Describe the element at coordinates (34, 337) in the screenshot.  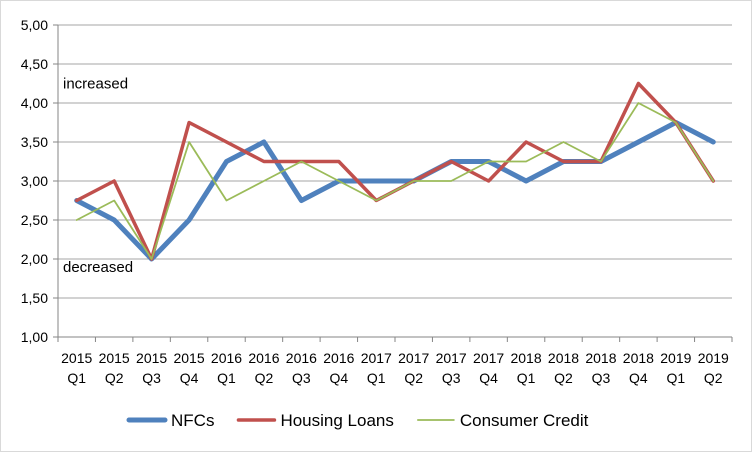
I see `y-tick-label: 1,00` at that location.